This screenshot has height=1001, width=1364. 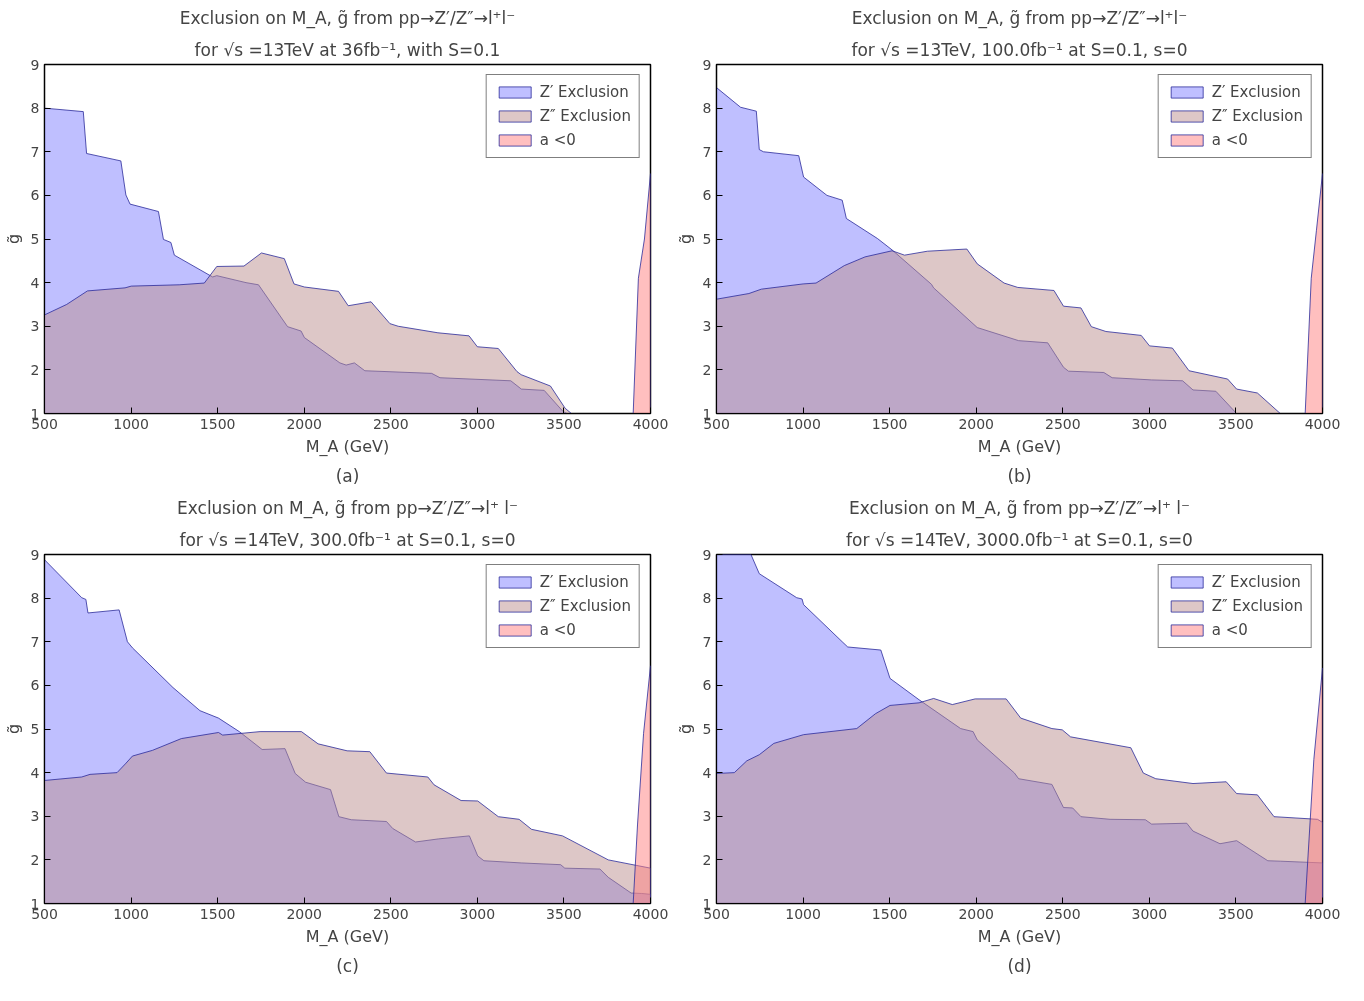 What do you see at coordinates (347, 49) in the screenshot?
I see `chart-subtitle: for √s =13TeV at 36fb⁻¹, with S=0.1` at bounding box center [347, 49].